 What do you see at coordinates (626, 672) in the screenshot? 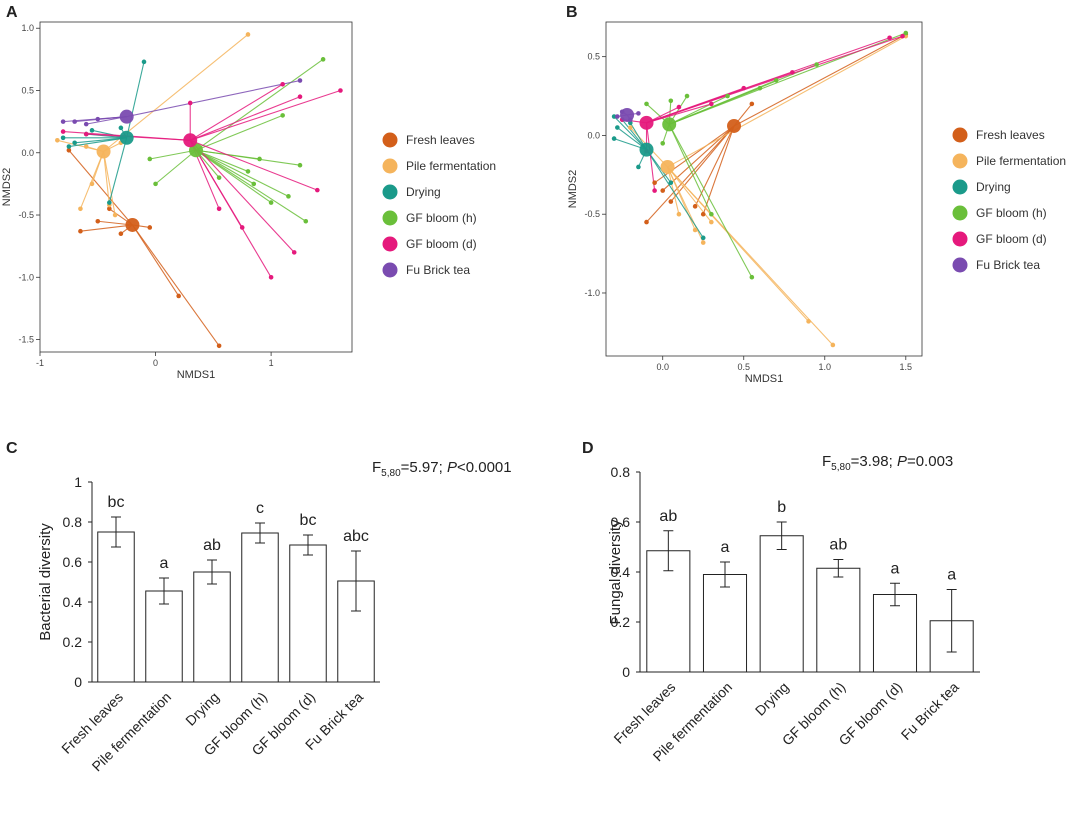
I see `y-tick-label-d: 0` at bounding box center [626, 672].